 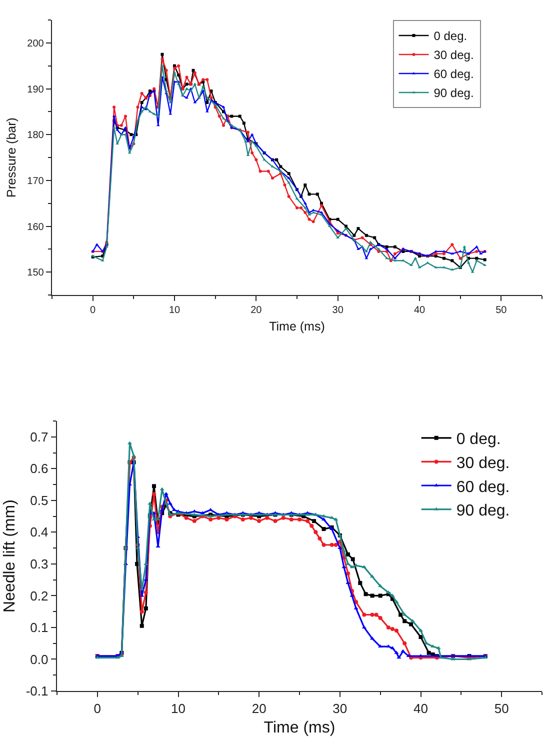 I want to click on y-tick-label: 0.6, so click(x=39, y=468).